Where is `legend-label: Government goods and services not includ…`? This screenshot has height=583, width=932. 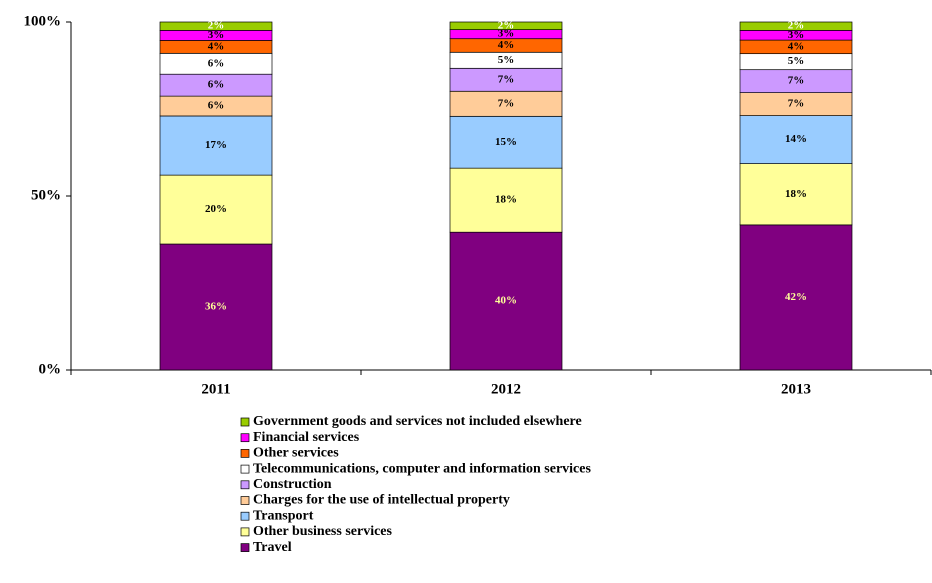 legend-label: Government goods and services not includ… is located at coordinates (417, 421).